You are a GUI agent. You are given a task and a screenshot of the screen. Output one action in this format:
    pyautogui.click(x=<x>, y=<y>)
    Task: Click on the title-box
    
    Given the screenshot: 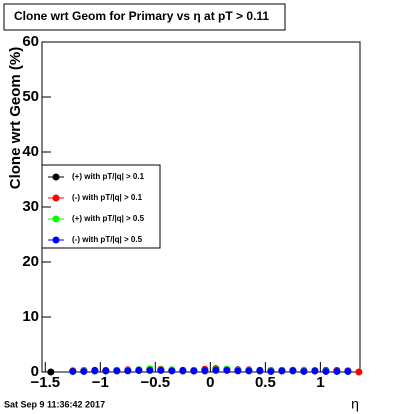 What is the action you would take?
    pyautogui.click(x=144, y=17)
    